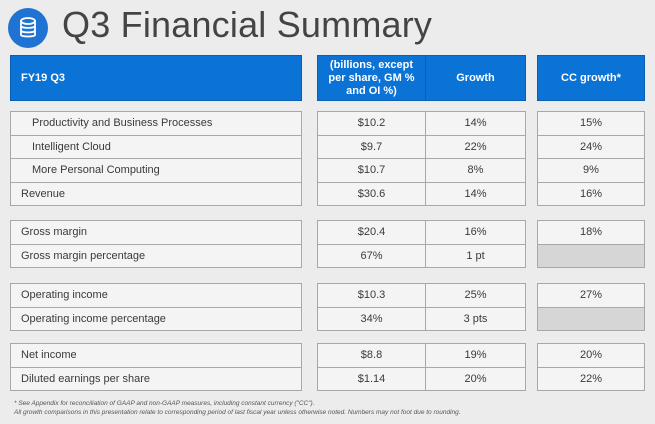 Image resolution: width=655 pixels, height=424 pixels. Describe the element at coordinates (475, 295) in the screenshot. I see `table-cell-growth: 25%` at that location.